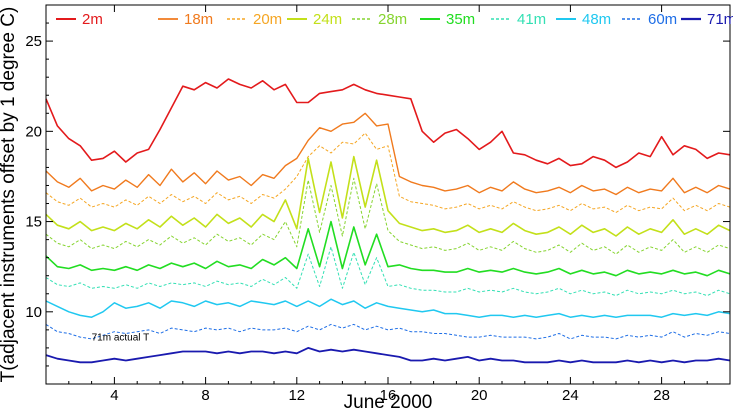  What do you see at coordinates (114, 395) in the screenshot?
I see `x-tick-label: 4` at bounding box center [114, 395].